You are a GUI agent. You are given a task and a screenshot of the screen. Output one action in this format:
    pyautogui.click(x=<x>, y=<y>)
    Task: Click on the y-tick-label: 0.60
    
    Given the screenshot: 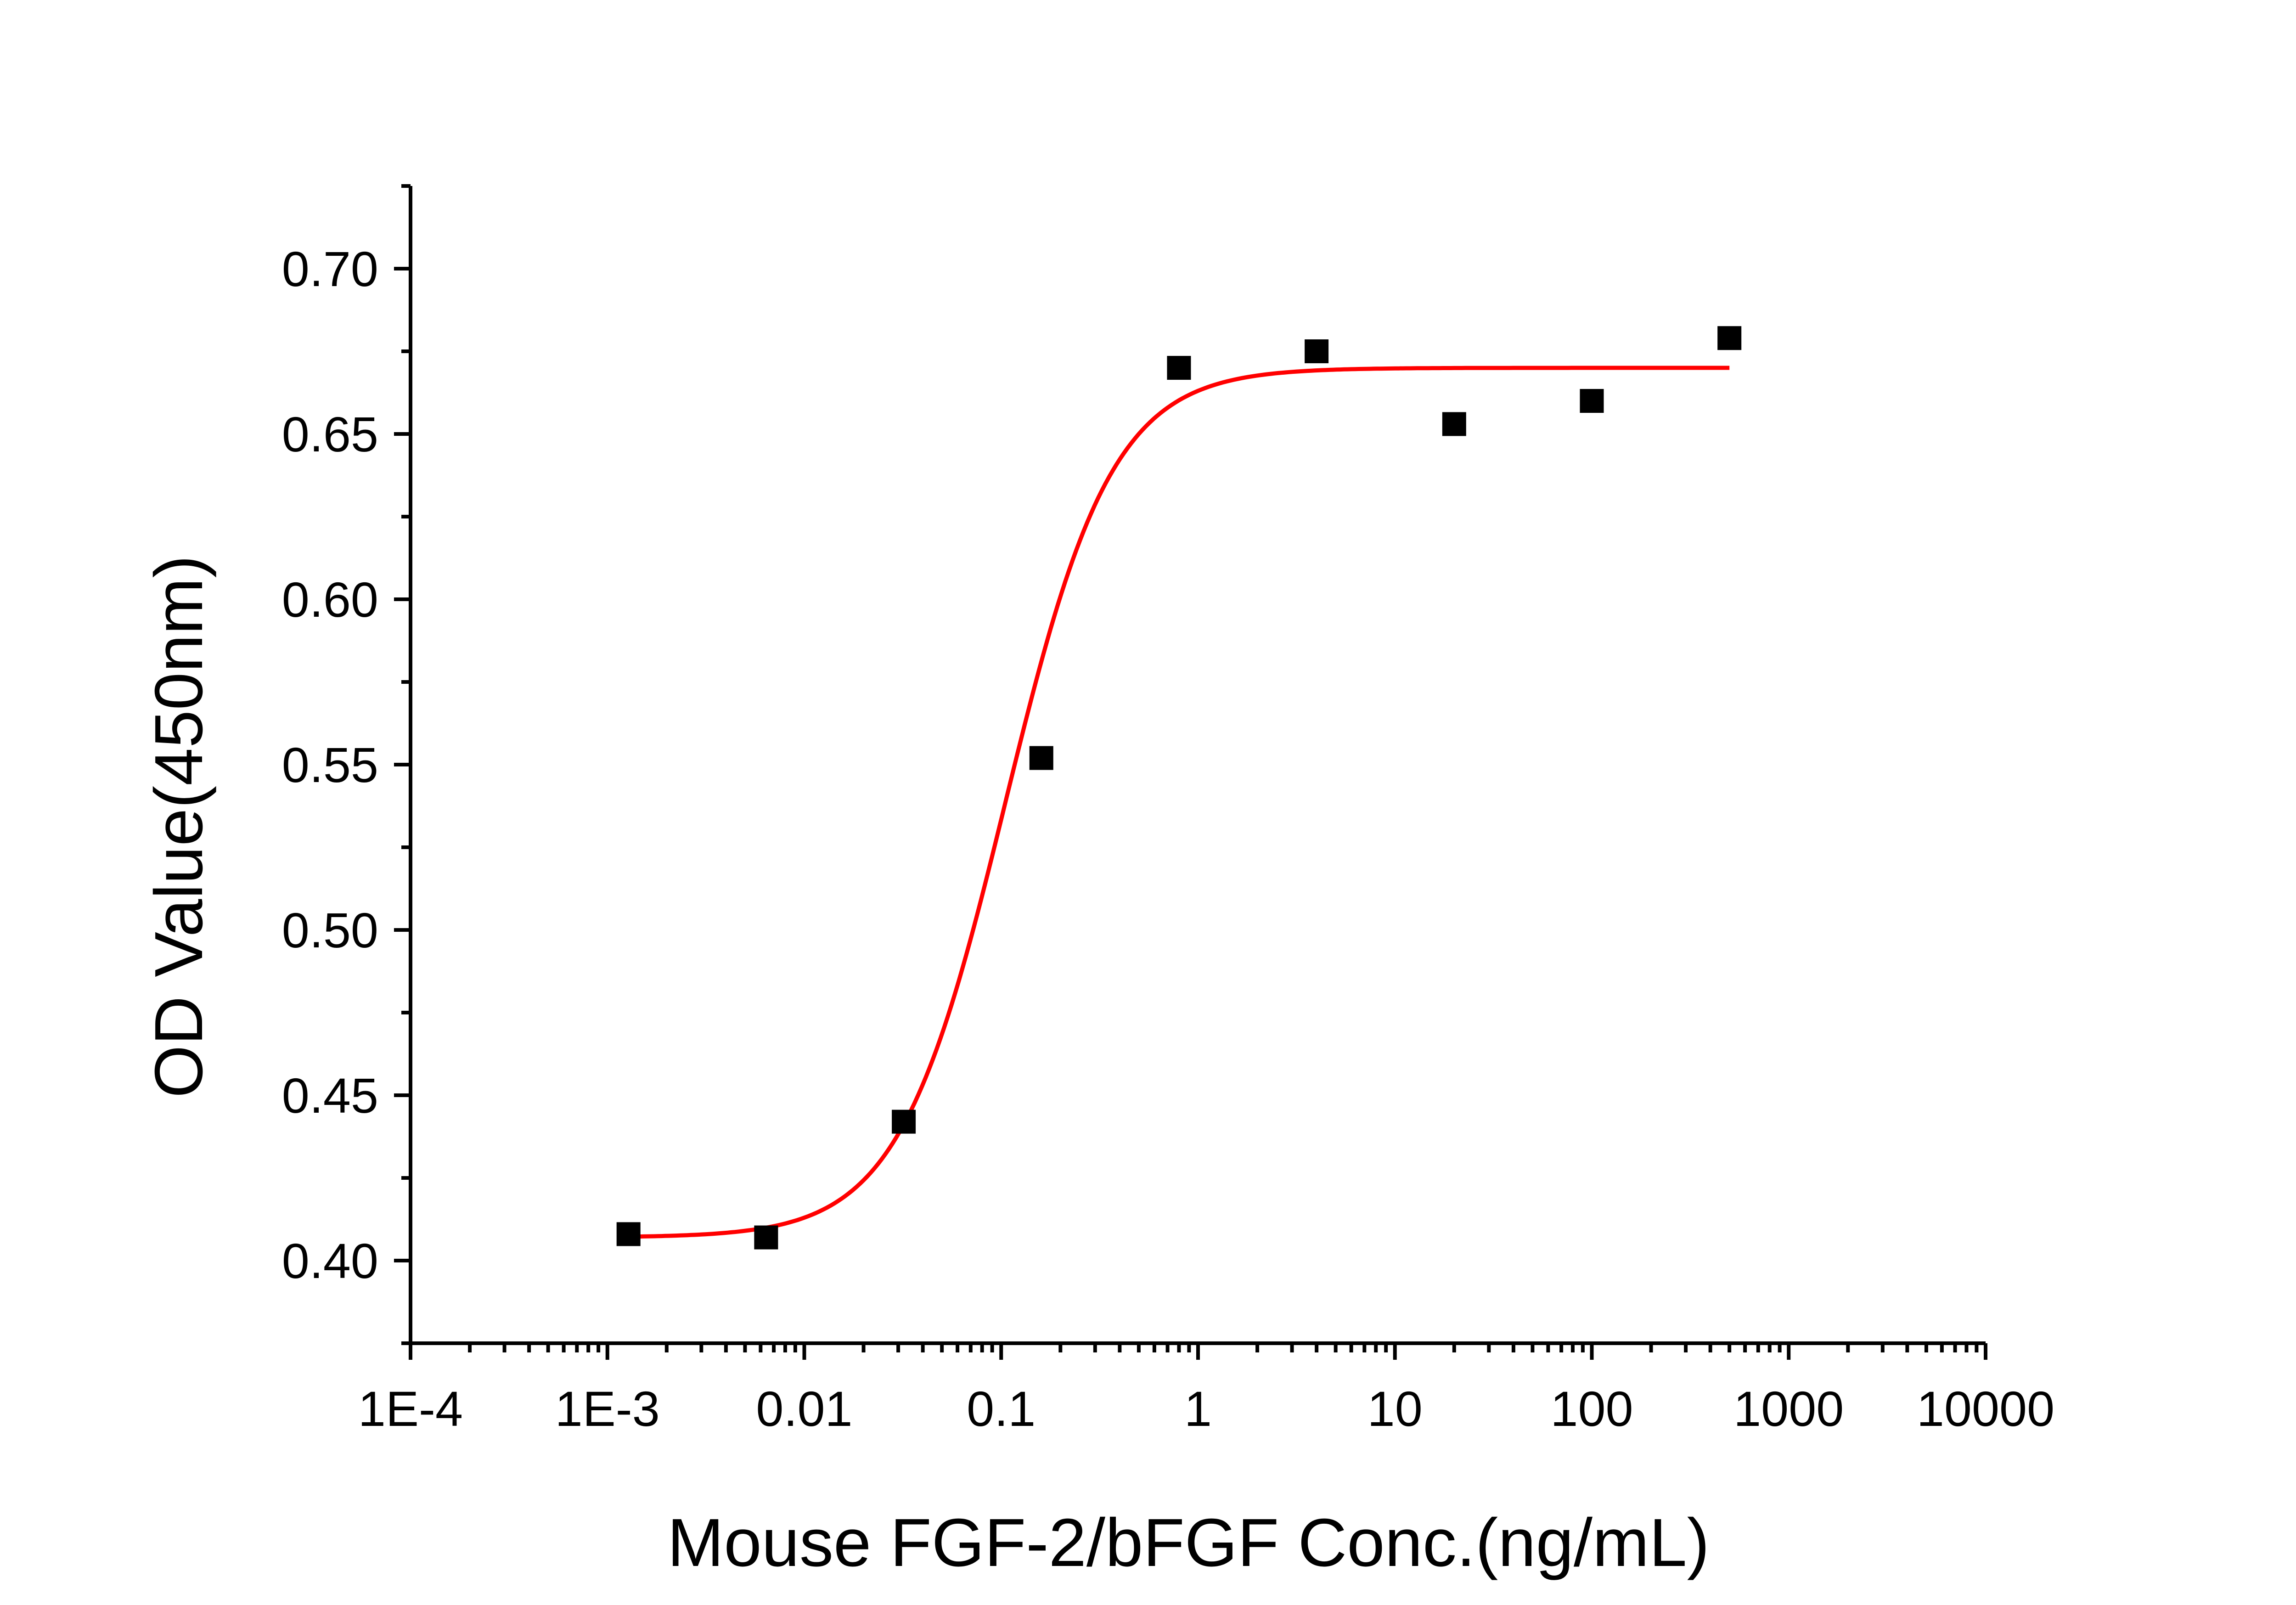 What is the action you would take?
    pyautogui.click(x=330, y=599)
    